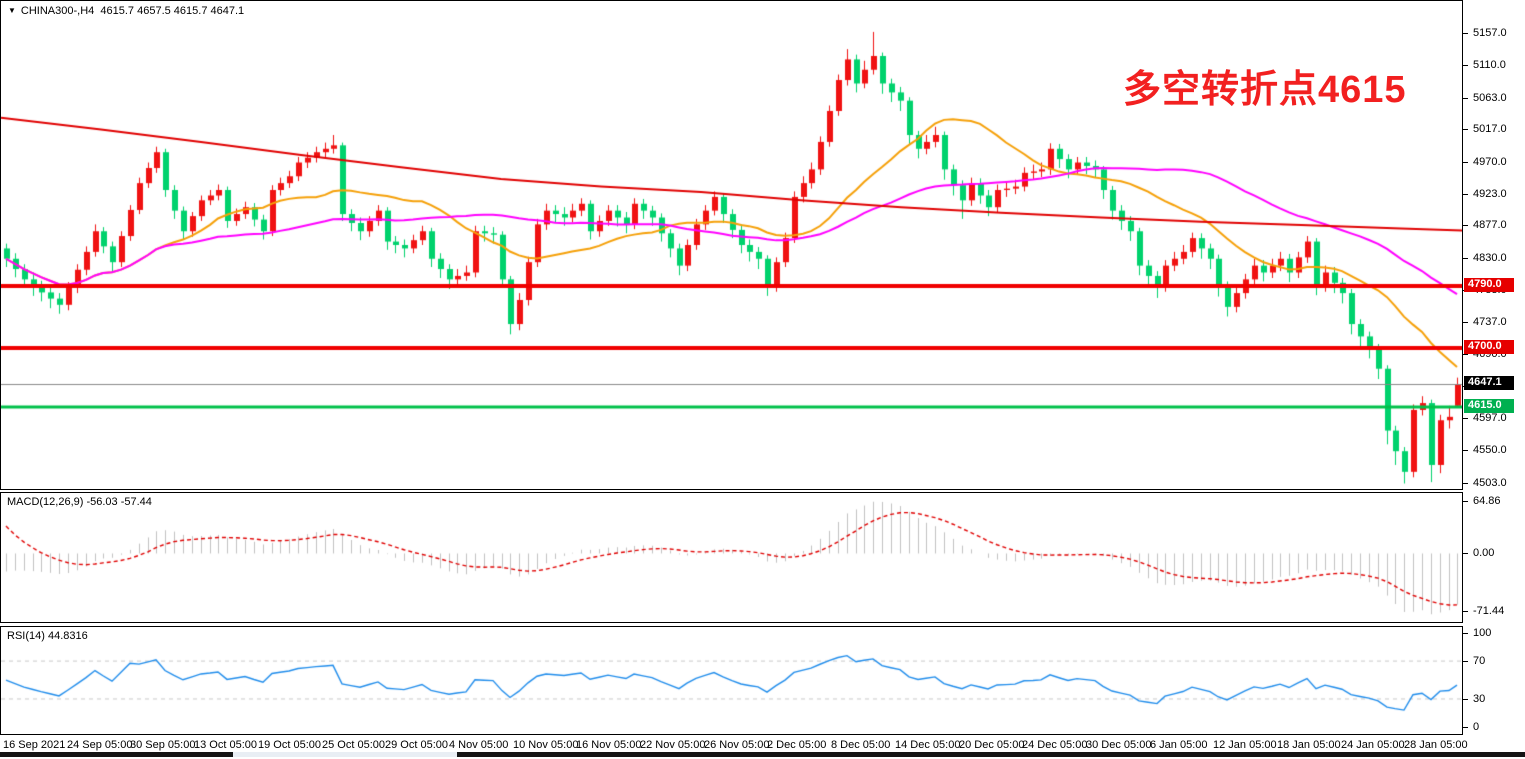 This screenshot has height=759, width=1525. I want to click on rsi-canvas, so click(731, 680).